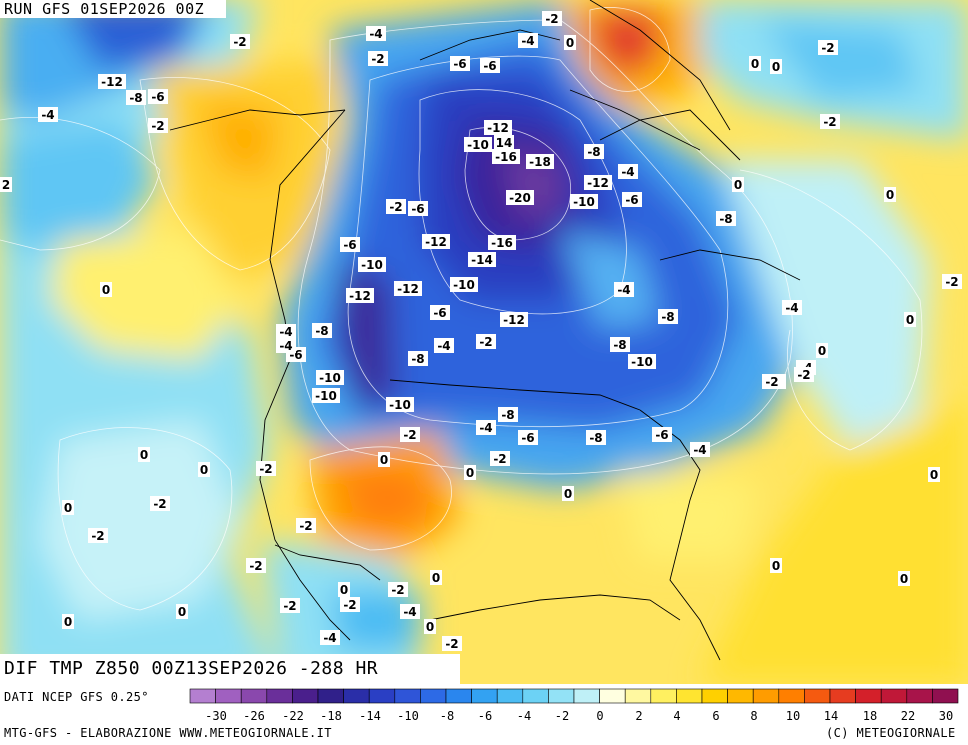 The width and height of the screenshot is (968, 745). Describe the element at coordinates (638, 716) in the screenshot. I see `legend-tick-label: 2` at that location.